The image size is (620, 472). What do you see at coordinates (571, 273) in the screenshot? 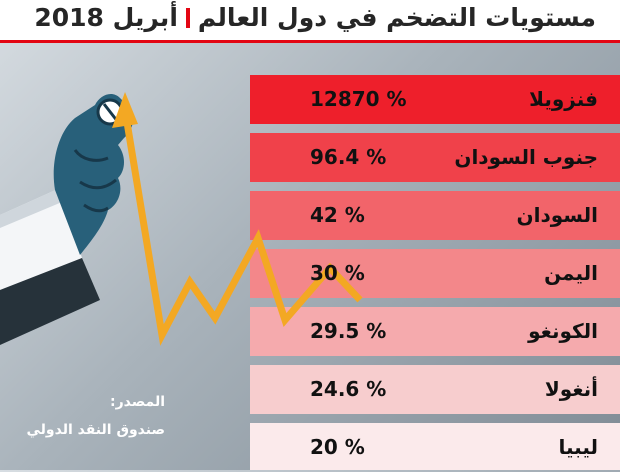
I see `country-label: اليمن` at bounding box center [571, 273].